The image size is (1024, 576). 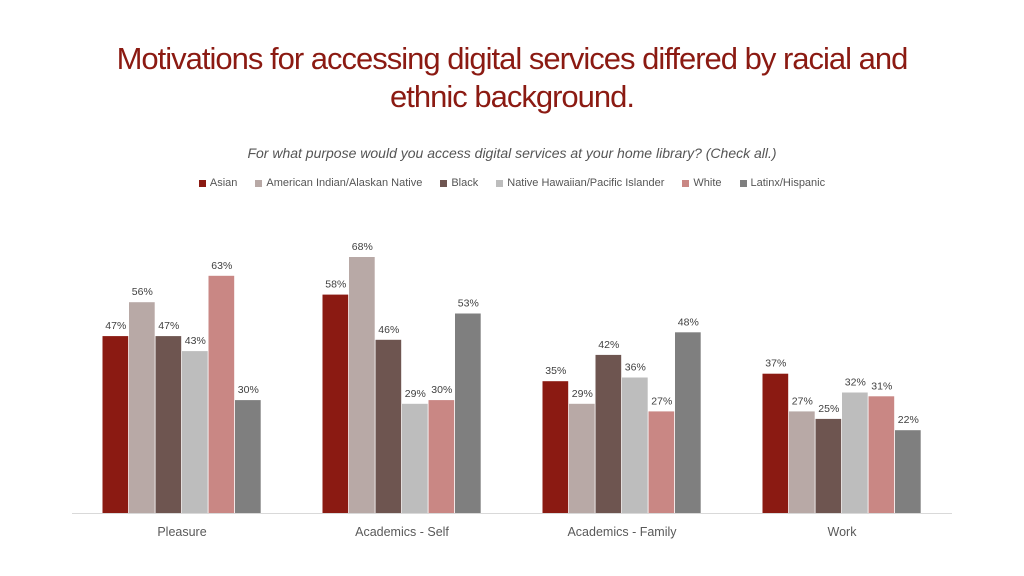 I want to click on data-label-1-2: 46%, so click(x=388, y=330).